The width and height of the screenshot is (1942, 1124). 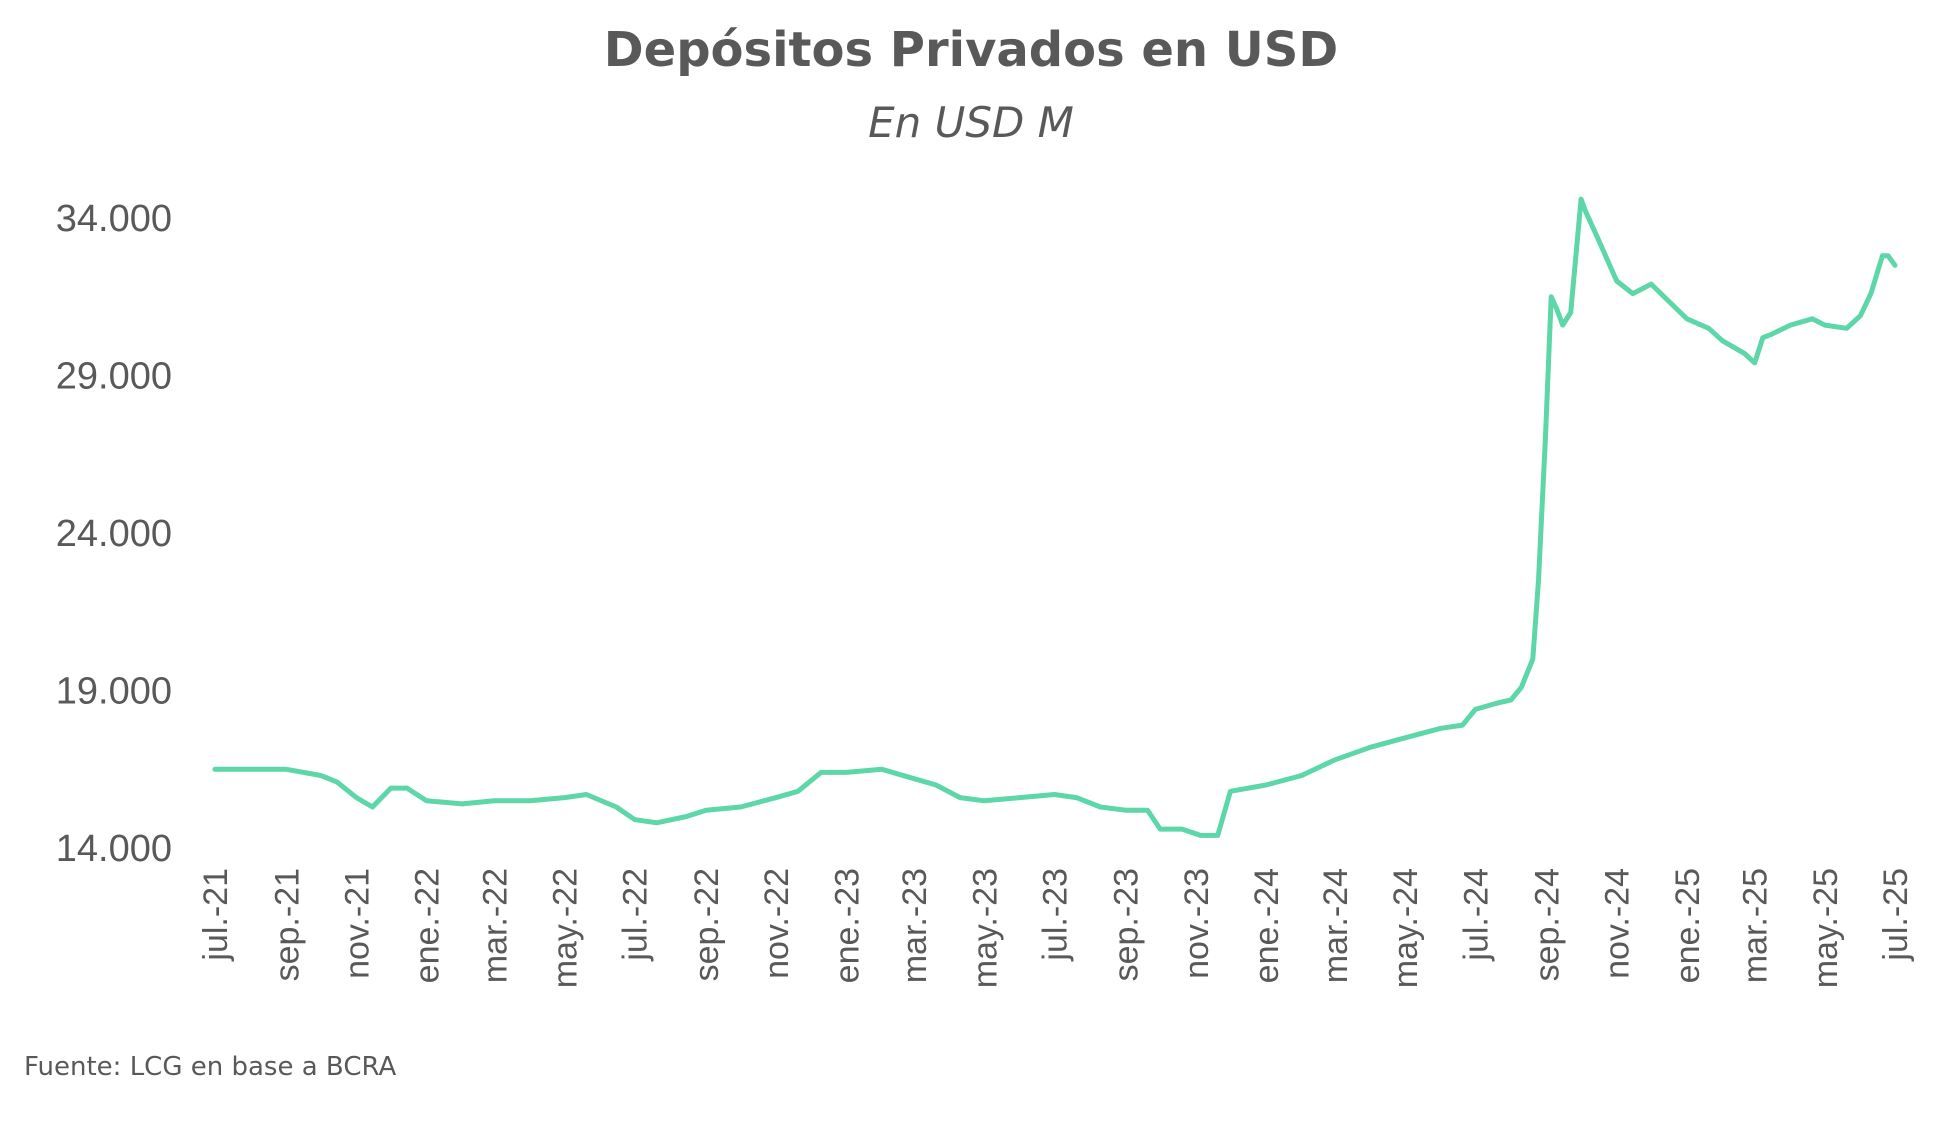 What do you see at coordinates (287, 924) in the screenshot?
I see `x-tick-label: sep.-21` at bounding box center [287, 924].